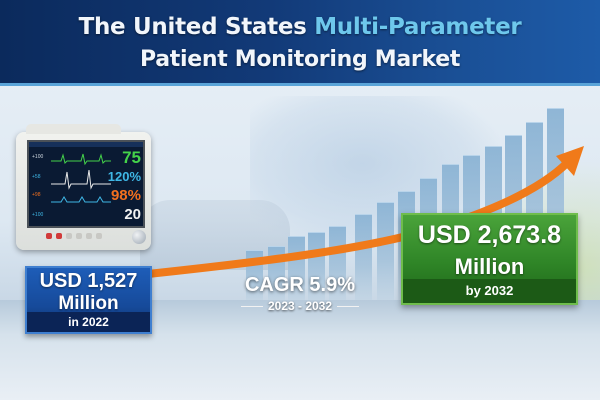 Image resolution: width=600 pixels, height=400 pixels. I want to click on title-text: The United States, so click(196, 27).